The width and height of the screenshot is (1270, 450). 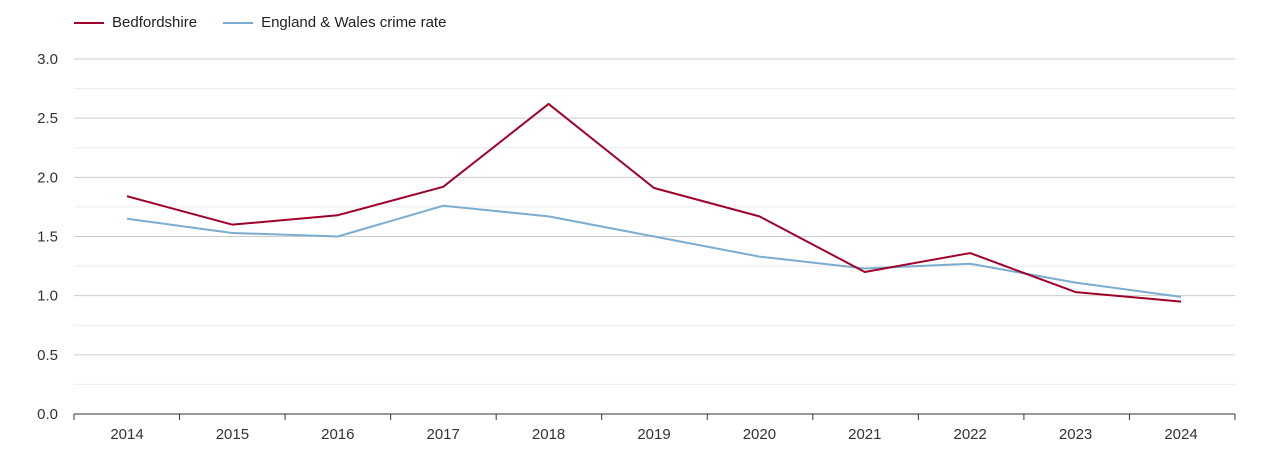 I want to click on legend: Bedfordshire England & Wales crime rate, so click(x=260, y=22).